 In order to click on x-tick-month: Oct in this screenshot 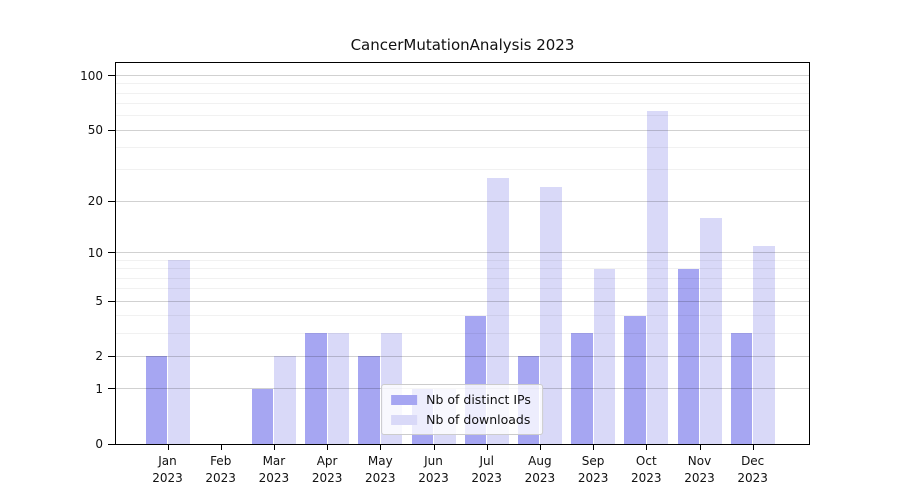, I will do `click(646, 461)`.